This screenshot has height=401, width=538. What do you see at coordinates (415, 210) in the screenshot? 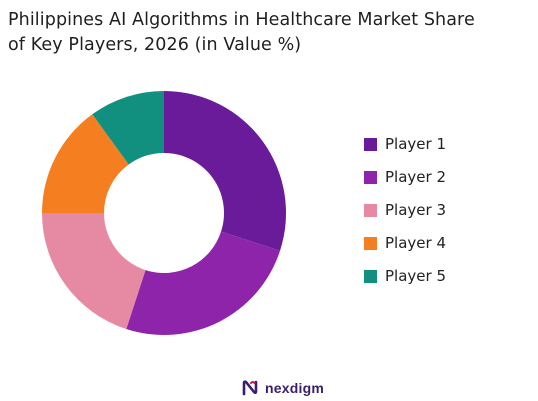
I see `legend-label-player-3: Player 3` at bounding box center [415, 210].